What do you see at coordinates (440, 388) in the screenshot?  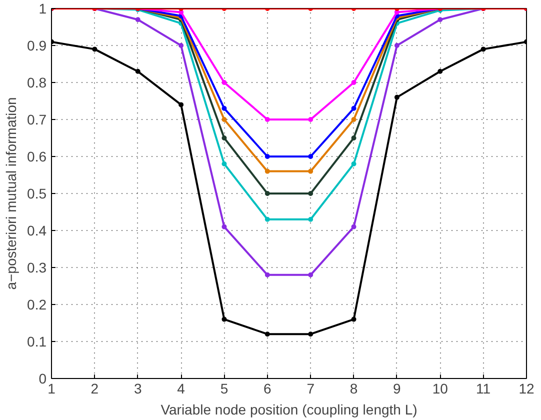 I see `x-tick-label: 10` at bounding box center [440, 388].